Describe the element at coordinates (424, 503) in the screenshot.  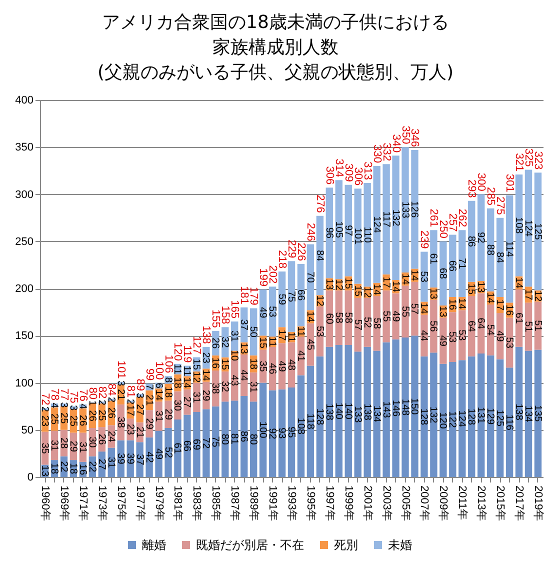
I see `x-tick-label: 2007年` at that location.